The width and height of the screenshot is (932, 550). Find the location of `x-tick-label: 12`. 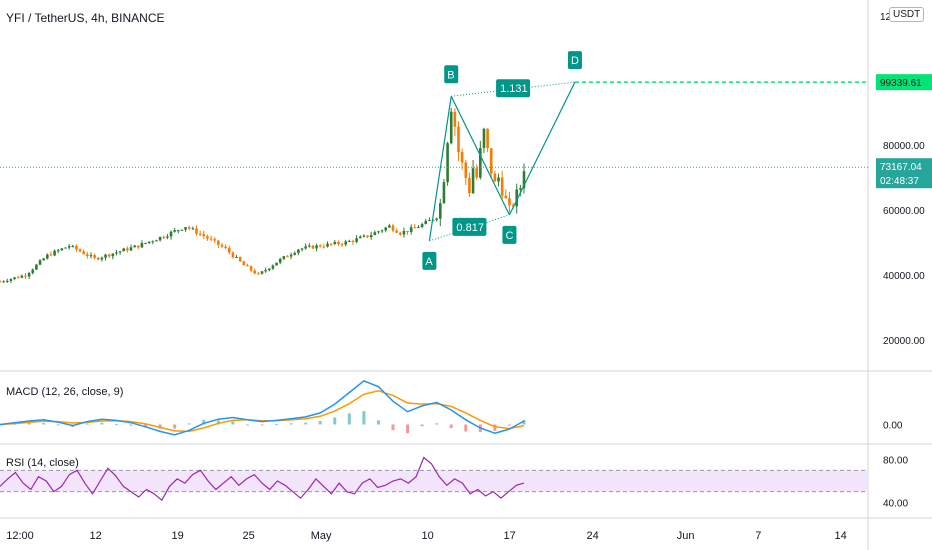

x-tick-label: 12 is located at coordinates (96, 536).